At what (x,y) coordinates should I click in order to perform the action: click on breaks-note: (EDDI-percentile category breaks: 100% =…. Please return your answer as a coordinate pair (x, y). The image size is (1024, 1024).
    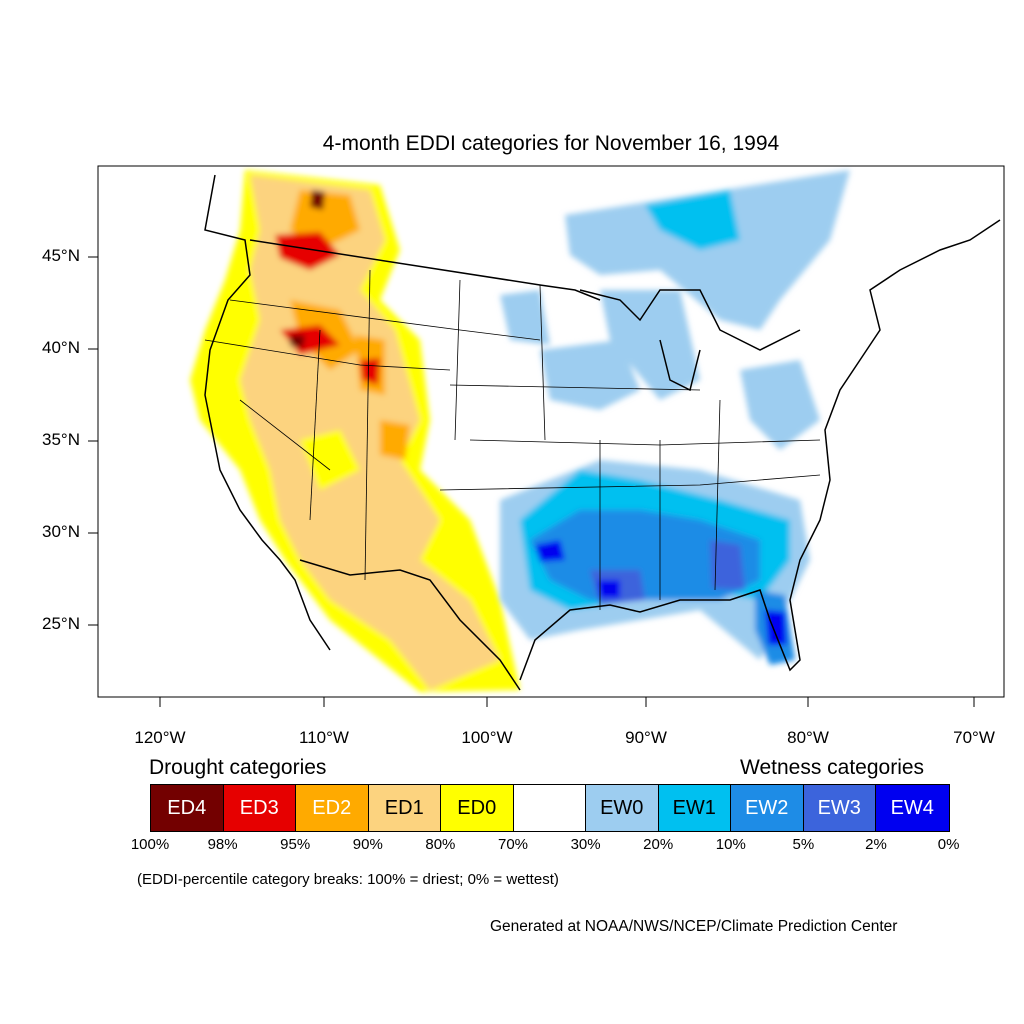
    Looking at the image, I should click on (348, 879).